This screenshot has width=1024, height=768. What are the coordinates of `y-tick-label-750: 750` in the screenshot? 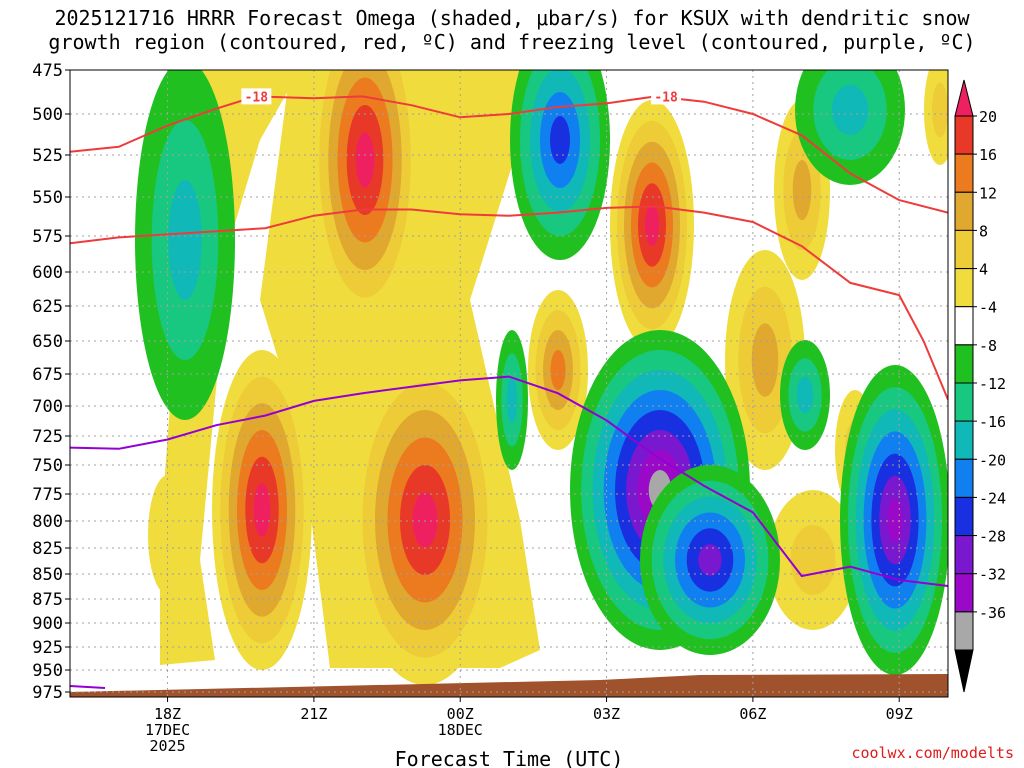 It's located at (47, 466).